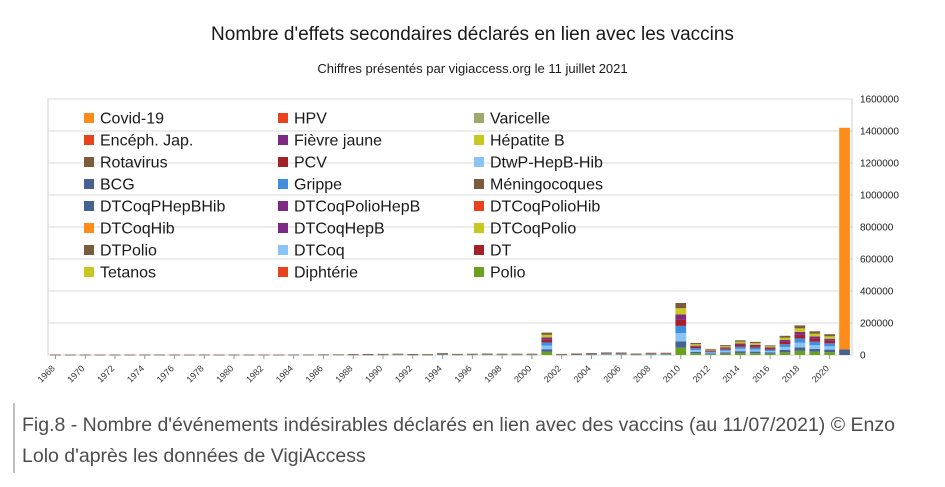 This screenshot has height=487, width=945. What do you see at coordinates (879, 100) in the screenshot?
I see `y-tick-label: 1600000` at bounding box center [879, 100].